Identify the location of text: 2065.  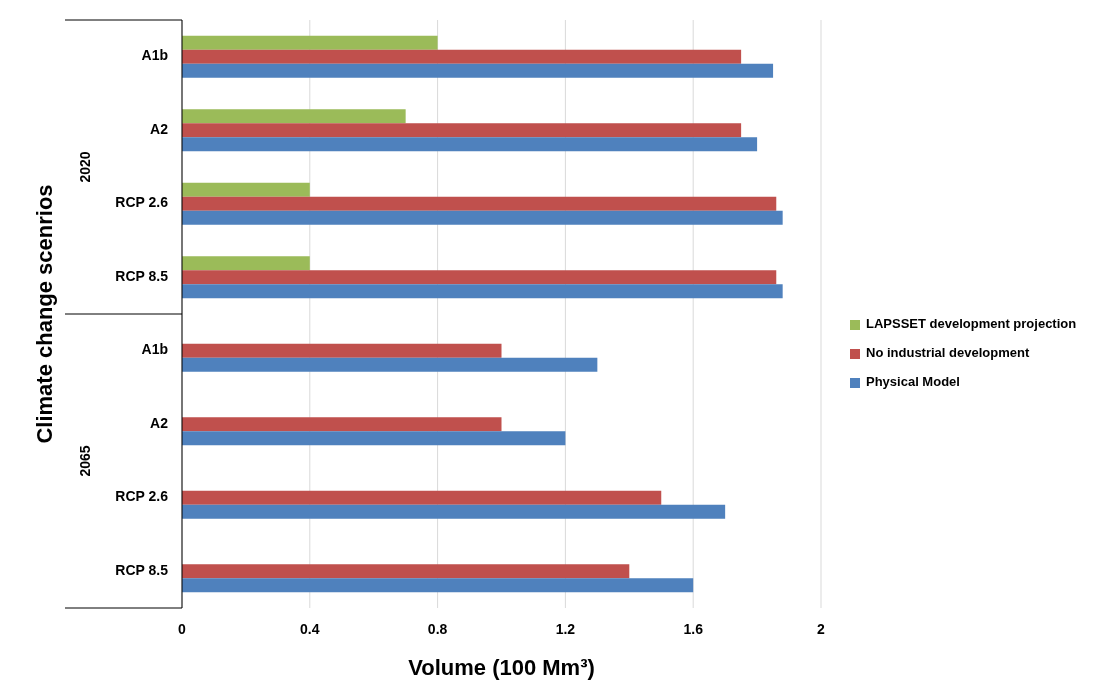
(84, 461).